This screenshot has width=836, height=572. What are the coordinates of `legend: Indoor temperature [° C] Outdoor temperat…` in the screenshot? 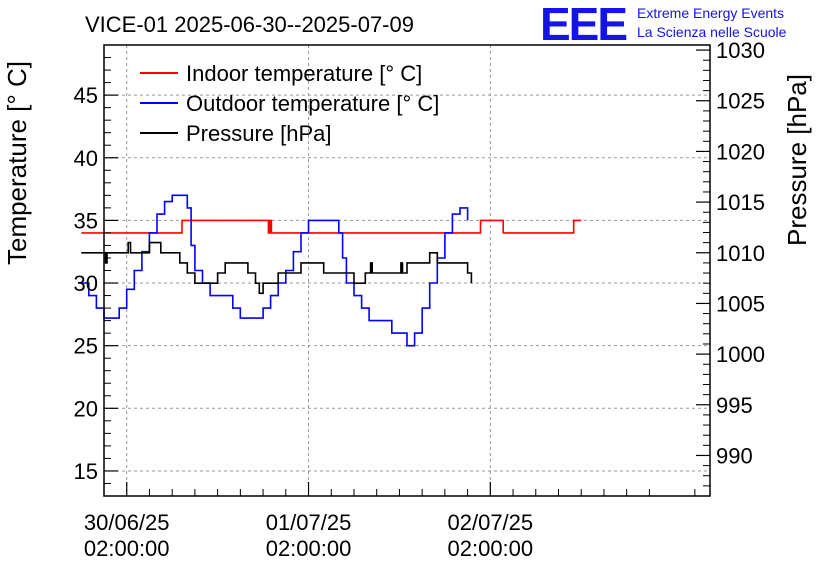 It's located at (289, 103).